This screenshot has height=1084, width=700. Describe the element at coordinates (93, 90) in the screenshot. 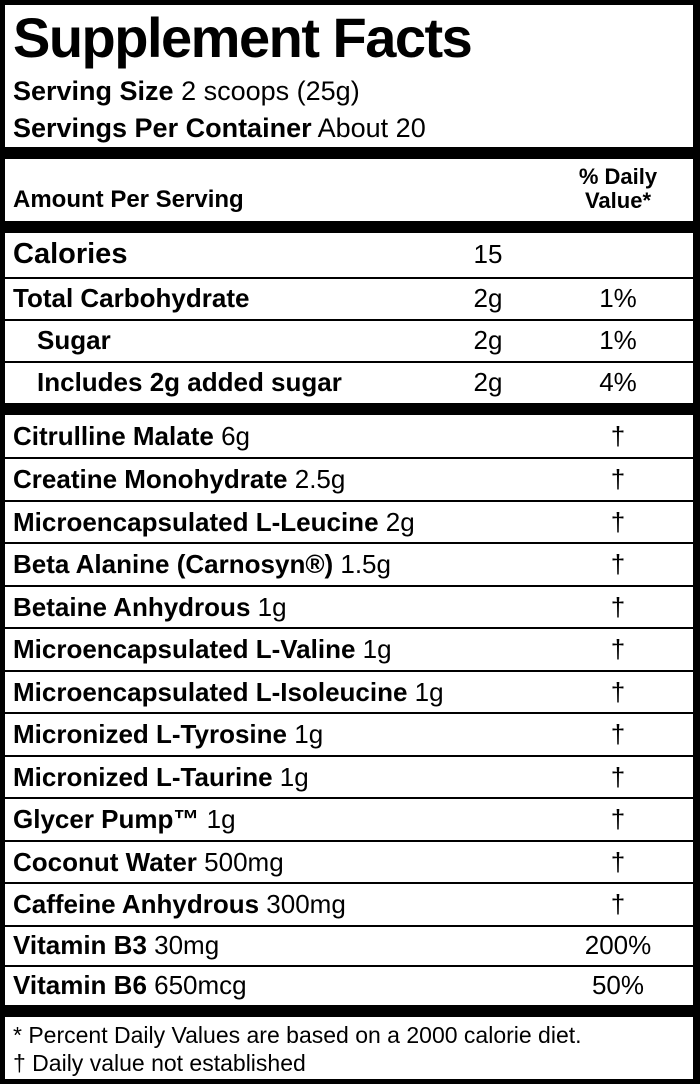

I see `serving-size-label: Serving Size` at that location.